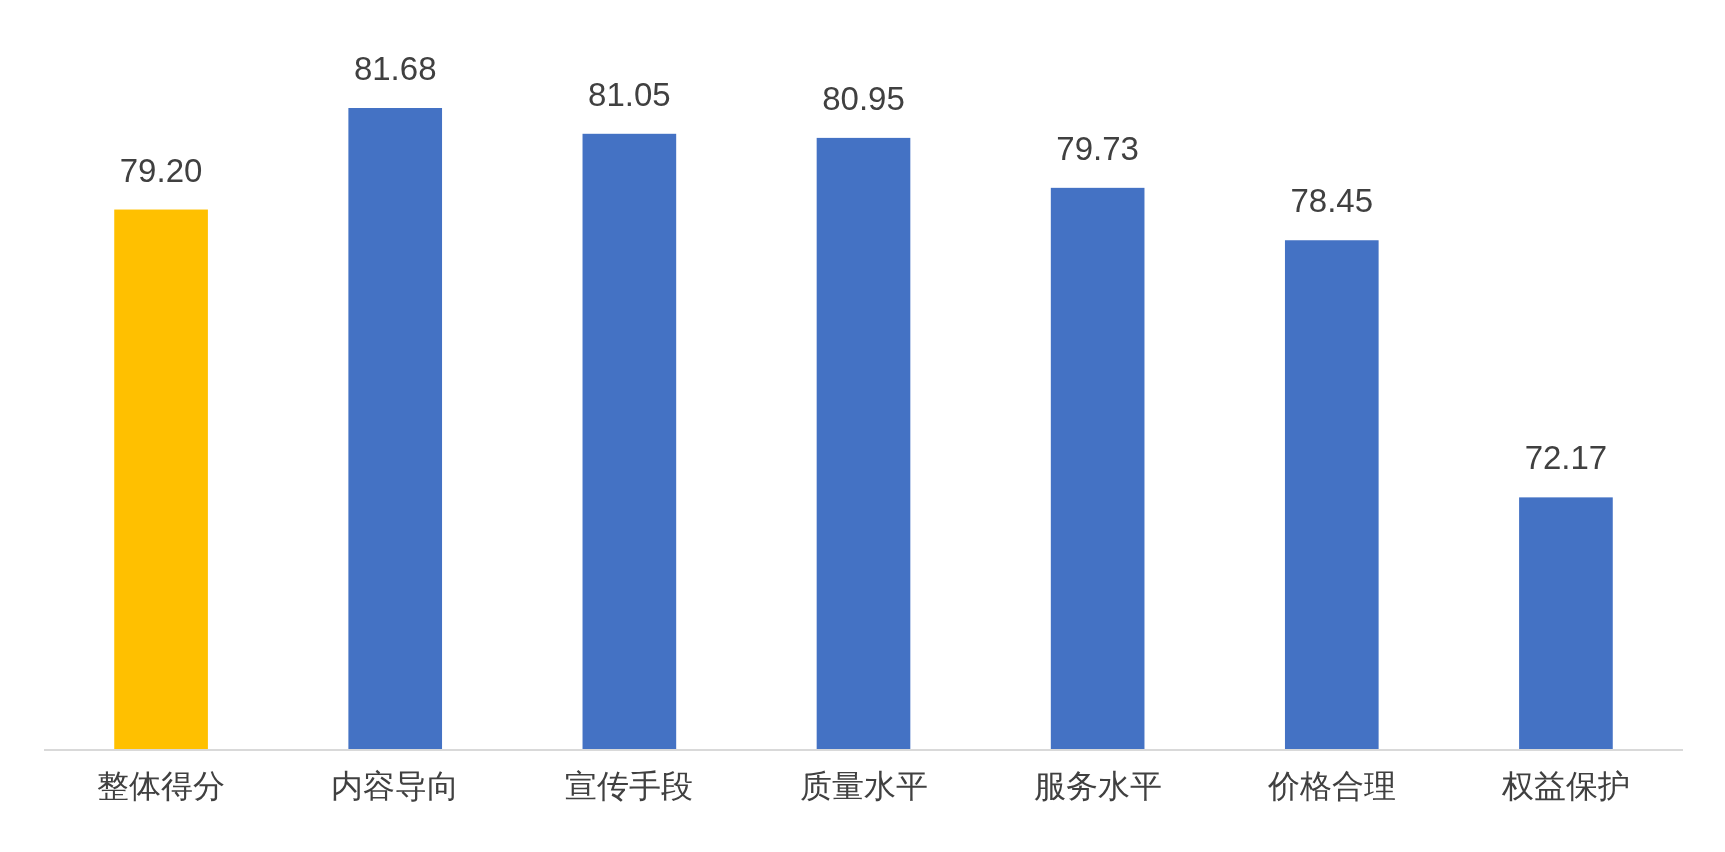 The width and height of the screenshot is (1725, 852). I want to click on x-tick-label: 权益保护, so click(1565, 786).